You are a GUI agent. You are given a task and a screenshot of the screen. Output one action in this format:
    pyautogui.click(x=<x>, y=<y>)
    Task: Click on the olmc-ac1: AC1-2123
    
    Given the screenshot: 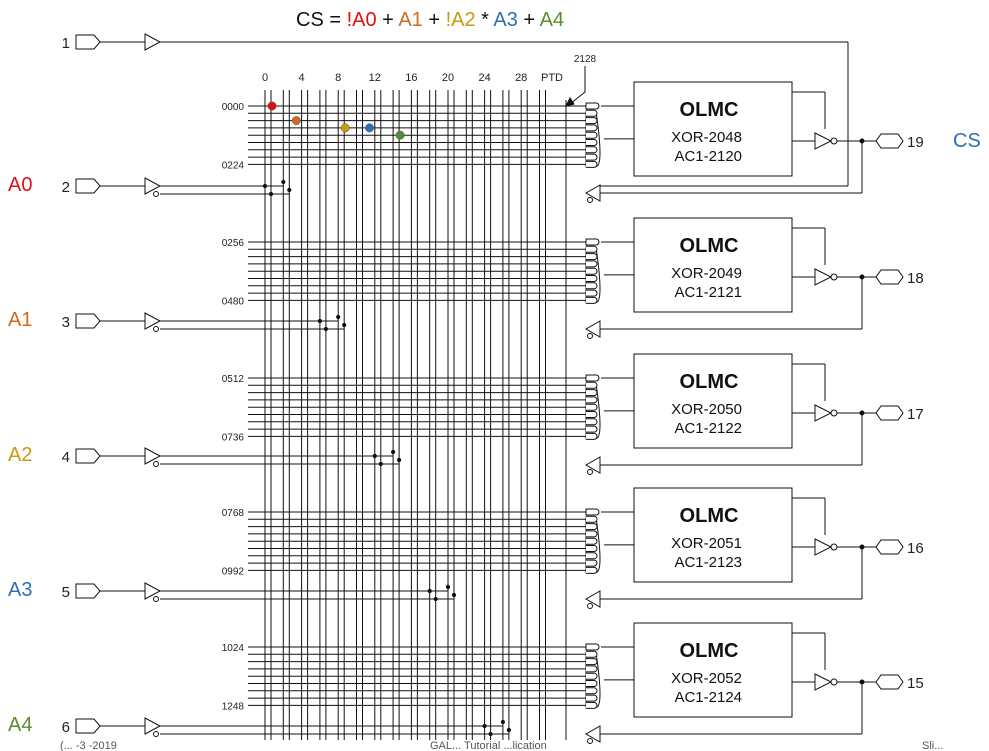 What is the action you would take?
    pyautogui.click(x=708, y=562)
    